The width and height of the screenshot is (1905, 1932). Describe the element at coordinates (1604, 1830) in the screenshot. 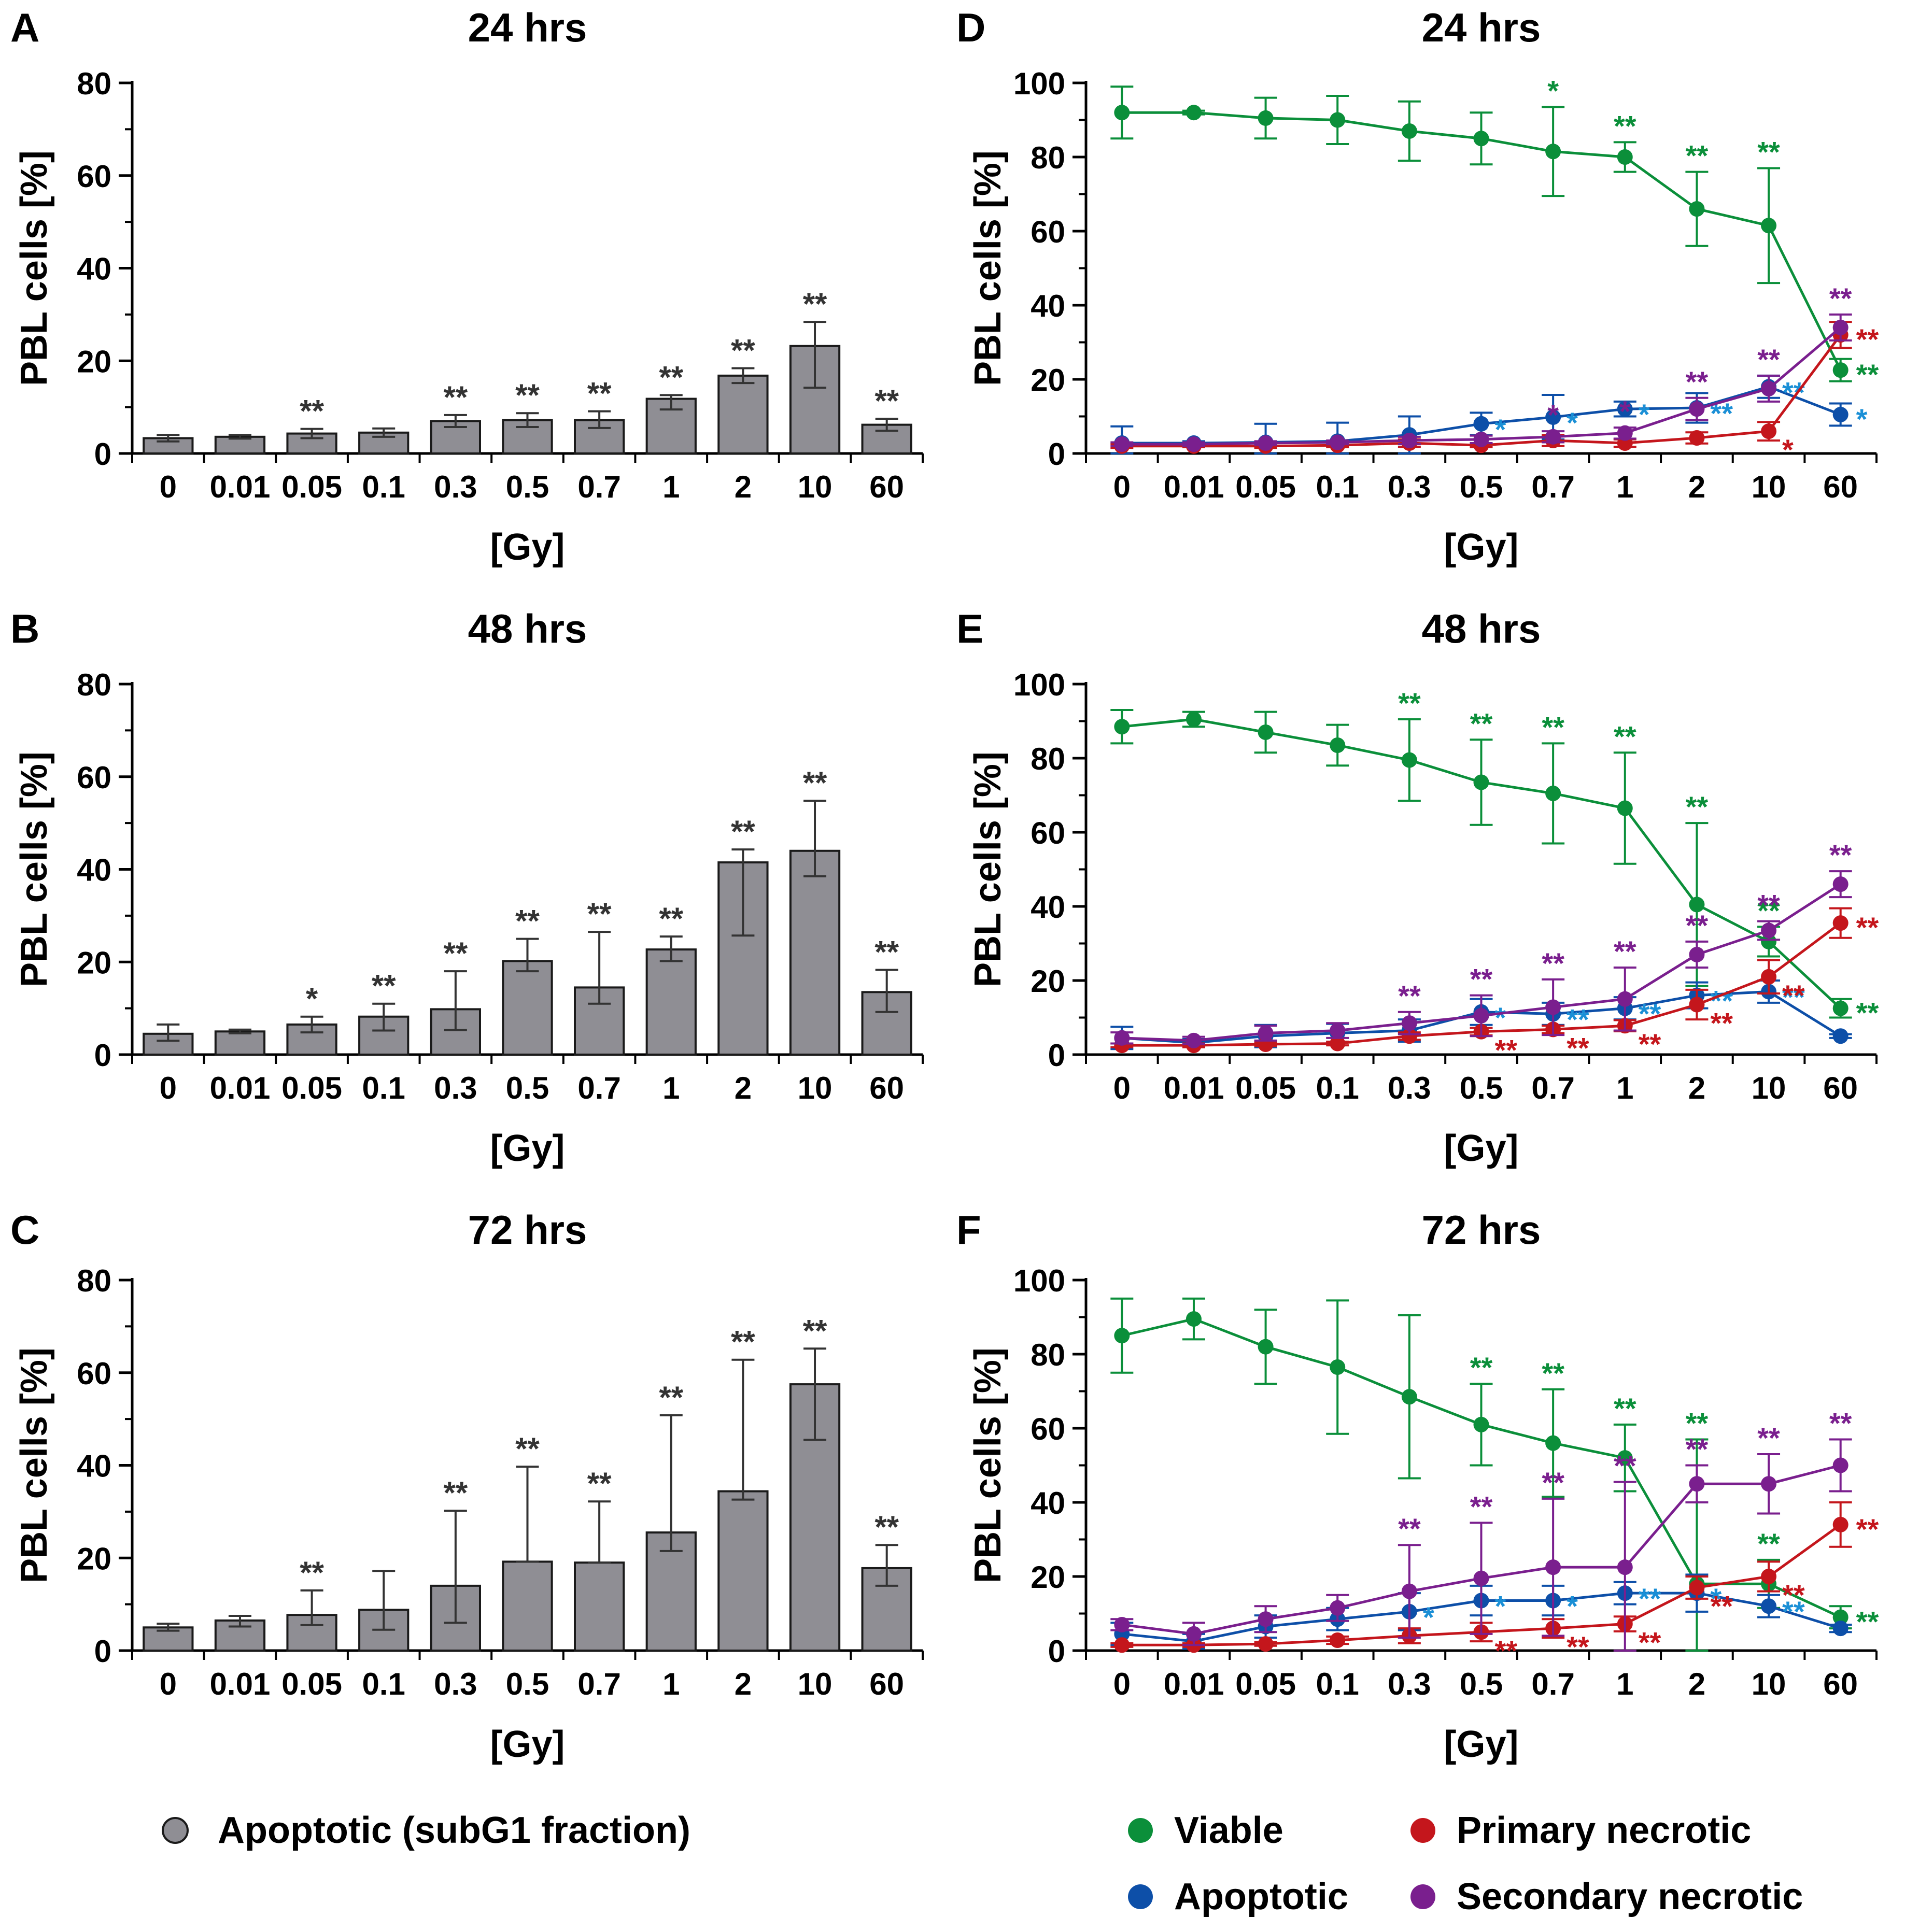

I see `legend-label: Primary necrotic` at that location.